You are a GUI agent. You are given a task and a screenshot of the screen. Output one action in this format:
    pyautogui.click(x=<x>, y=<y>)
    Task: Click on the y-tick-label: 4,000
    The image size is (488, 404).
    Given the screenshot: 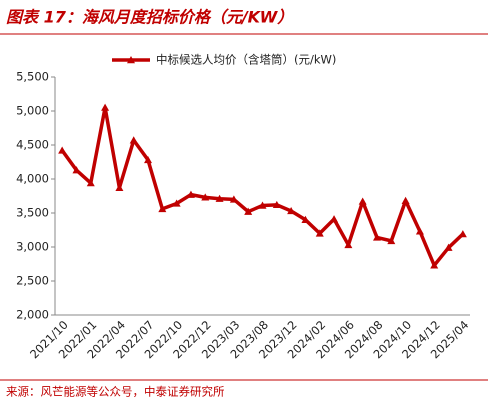 What is the action you would take?
    pyautogui.click(x=32, y=179)
    